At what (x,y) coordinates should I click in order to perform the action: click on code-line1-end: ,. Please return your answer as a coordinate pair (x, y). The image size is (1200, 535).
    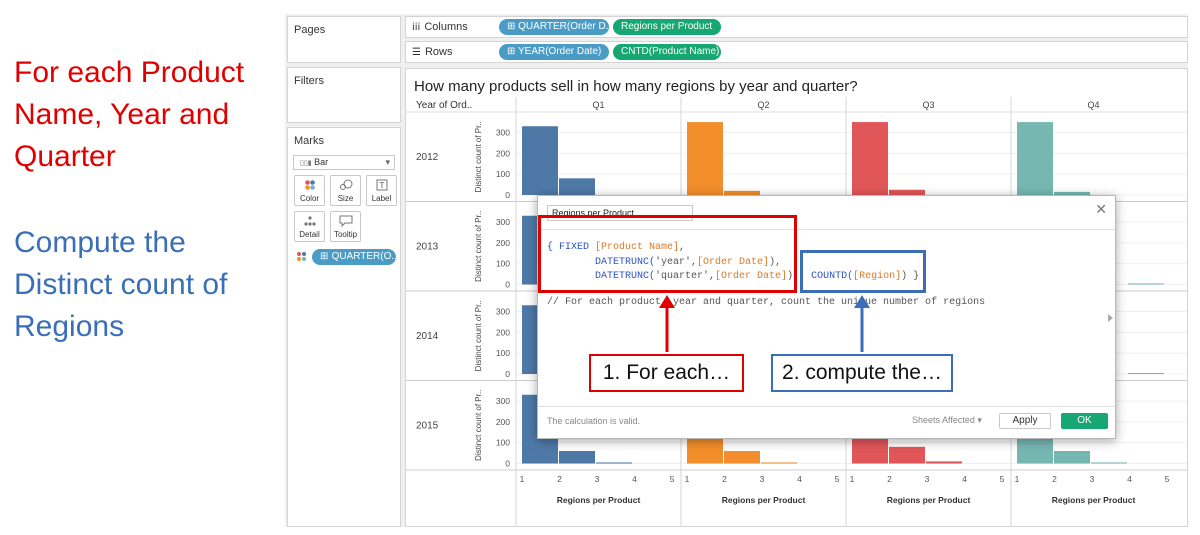
    Looking at the image, I should click on (682, 247).